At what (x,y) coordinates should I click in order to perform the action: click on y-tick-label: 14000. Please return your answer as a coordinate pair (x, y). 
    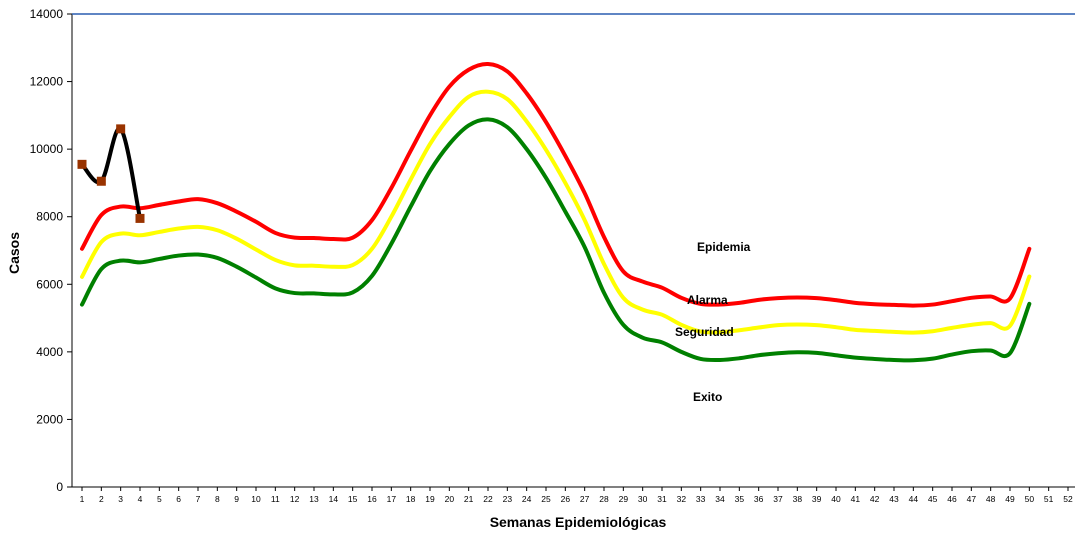
    Looking at the image, I should click on (47, 14).